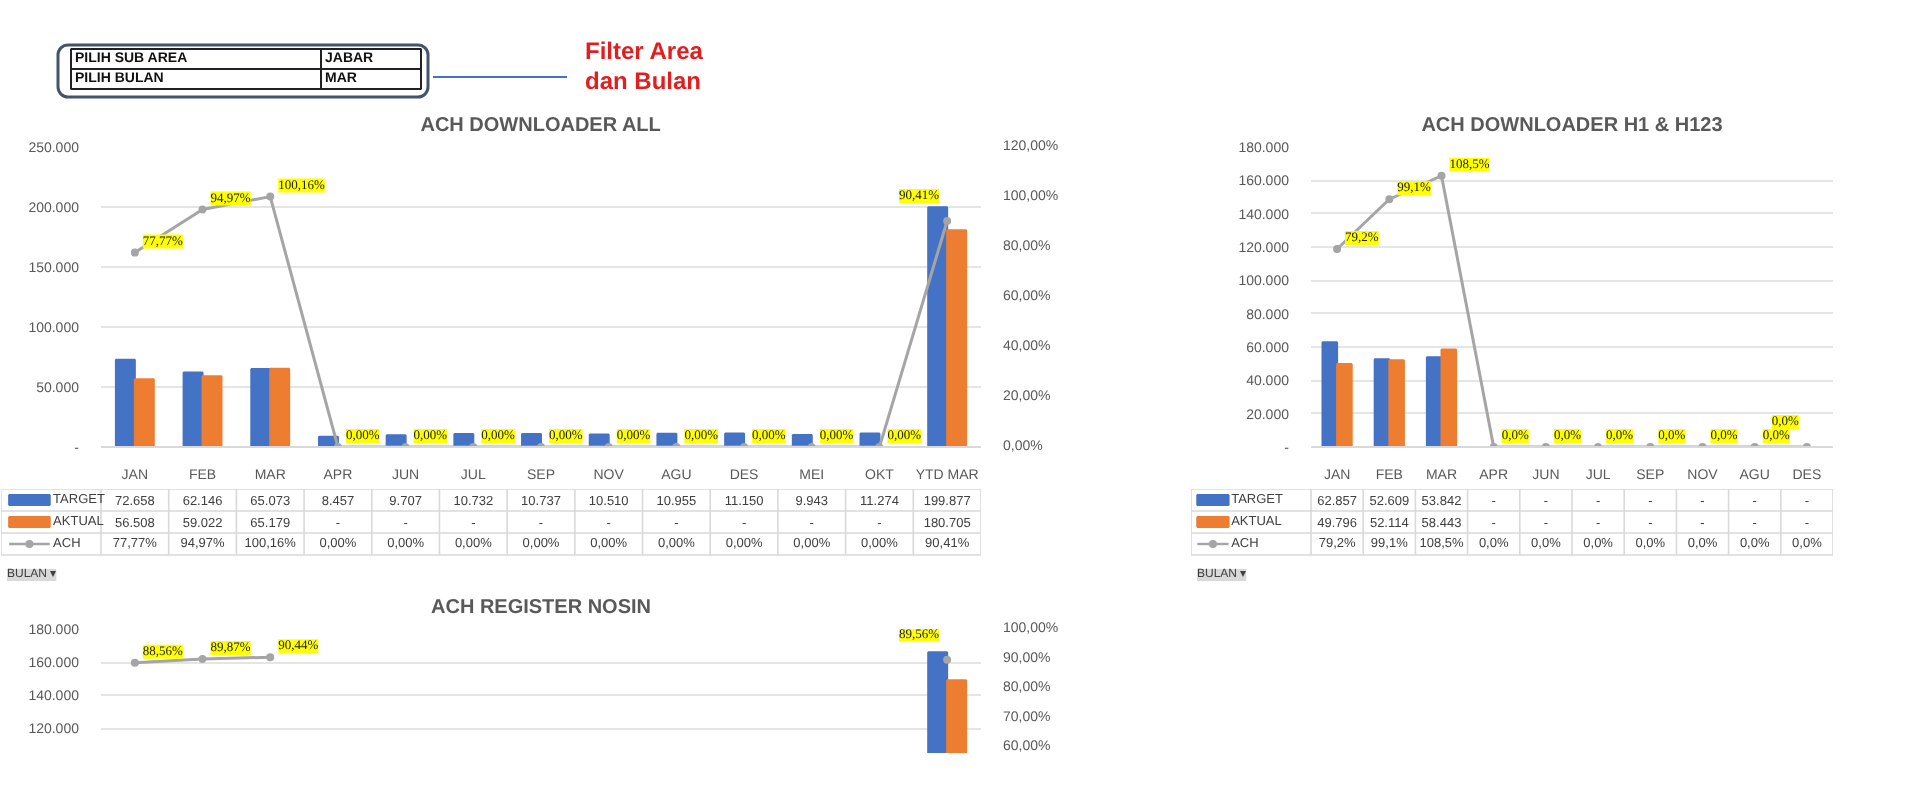 This screenshot has height=788, width=1920. Describe the element at coordinates (644, 66) in the screenshot. I see `text: Filter Area dan Bulan` at that location.